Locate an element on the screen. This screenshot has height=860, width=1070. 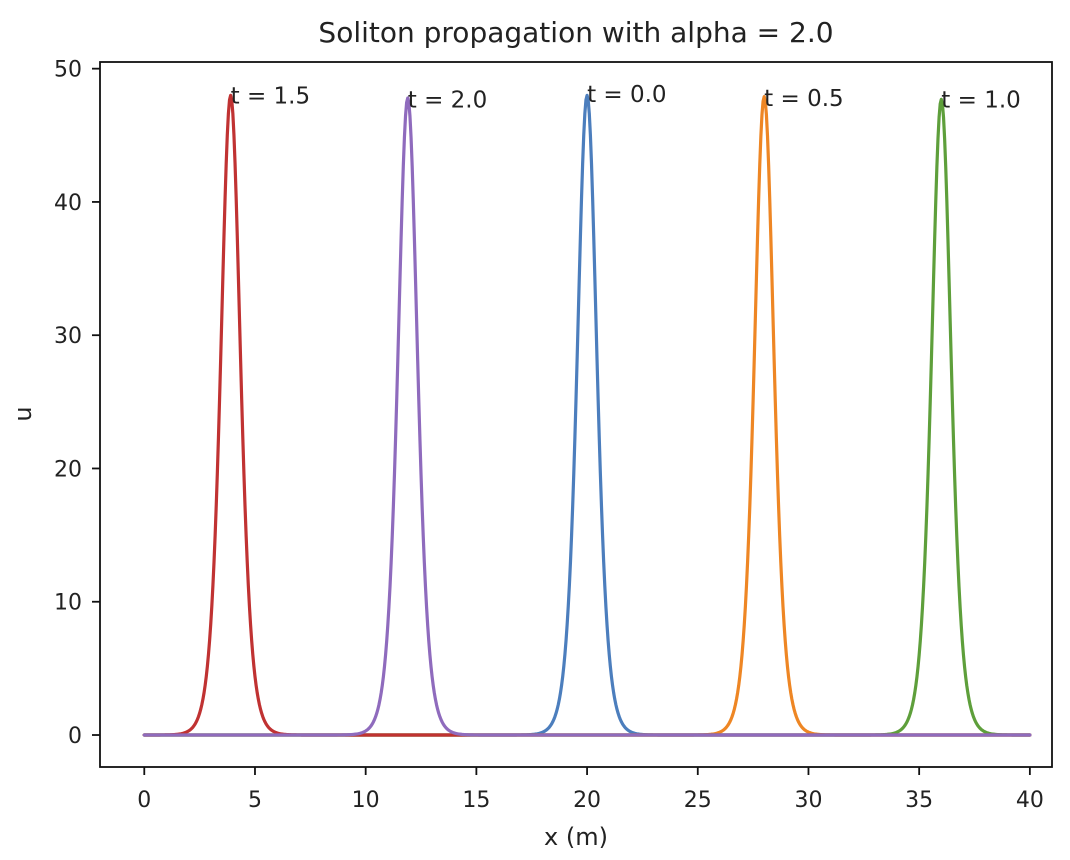
x-axis: 0 5 10 15 20 25 30 35 40 is located at coordinates (590, 790).